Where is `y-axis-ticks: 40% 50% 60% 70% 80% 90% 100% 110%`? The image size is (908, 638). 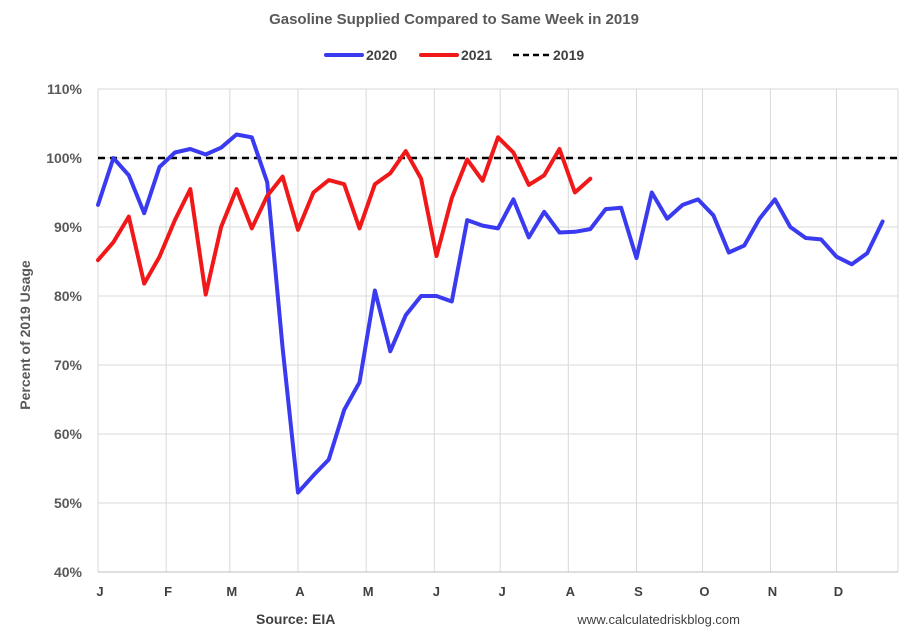
y-axis-ticks: 40% 50% 60% 70% 80% 90% 100% 110% is located at coordinates (64, 330).